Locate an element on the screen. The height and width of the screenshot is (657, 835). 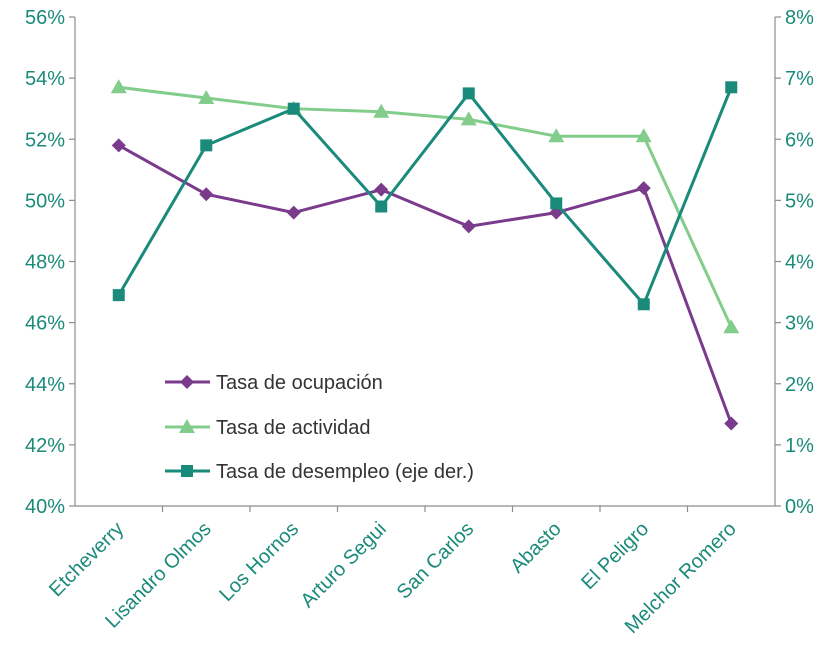
right-tick-label: 1% is located at coordinates (799, 446).